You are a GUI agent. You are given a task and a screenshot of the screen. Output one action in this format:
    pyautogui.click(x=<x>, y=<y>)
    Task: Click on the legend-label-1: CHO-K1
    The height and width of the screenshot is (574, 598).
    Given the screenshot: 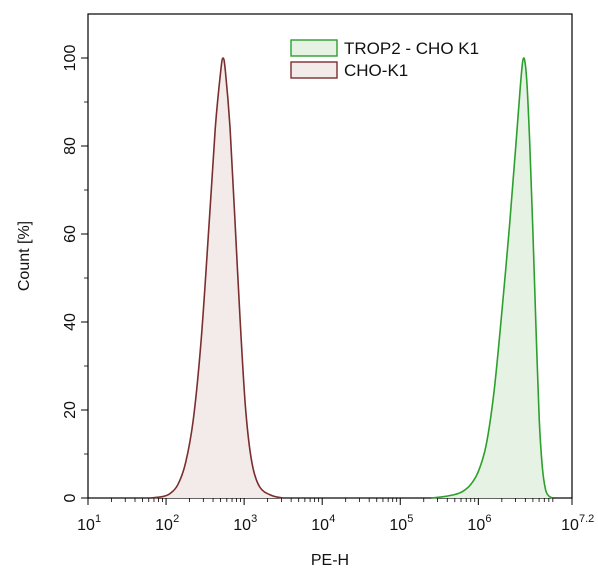 What is the action you would take?
    pyautogui.click(x=376, y=70)
    